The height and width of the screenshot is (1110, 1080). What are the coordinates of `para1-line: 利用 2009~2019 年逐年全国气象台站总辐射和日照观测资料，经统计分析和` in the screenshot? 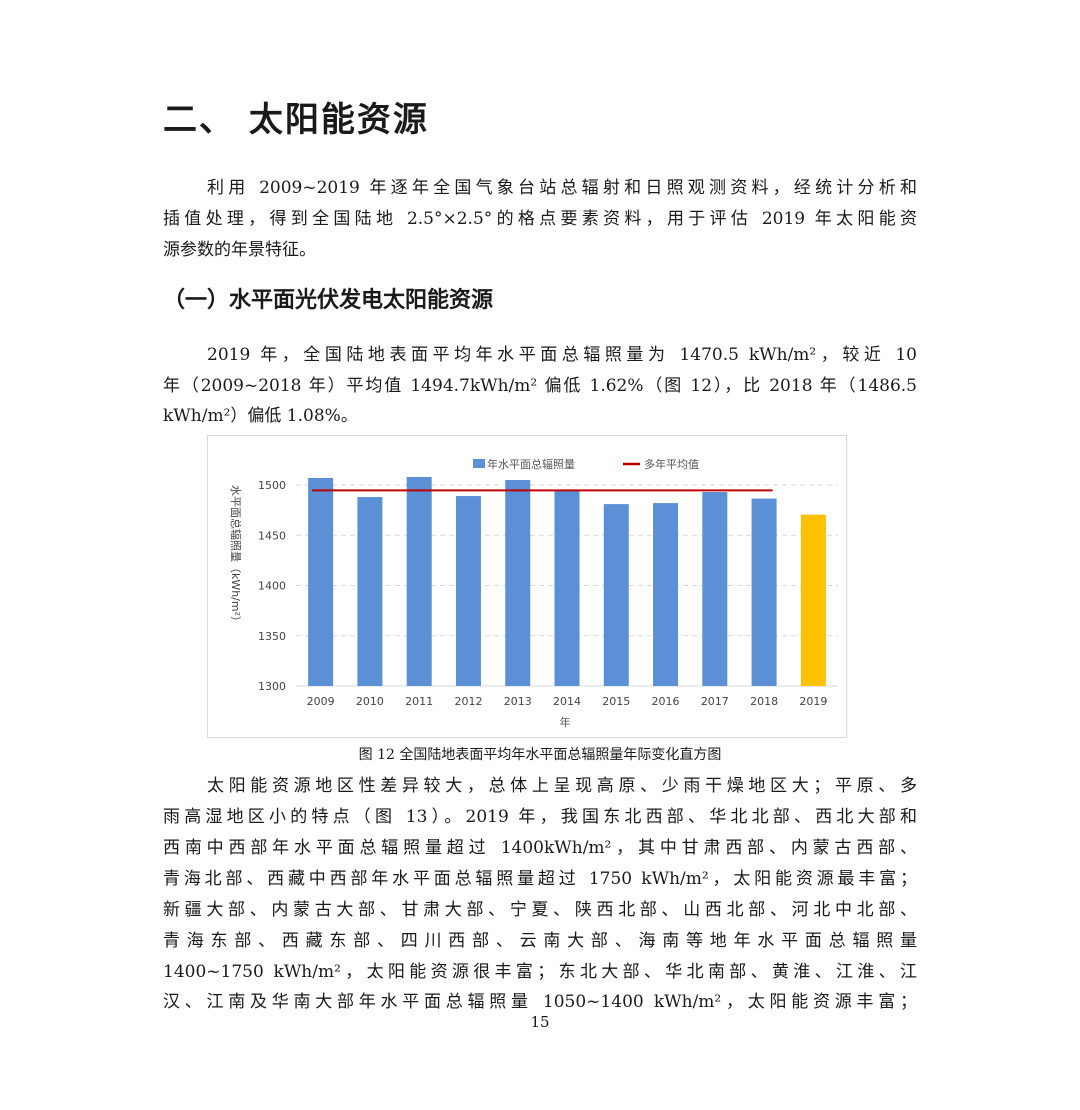 It's located at (562, 188).